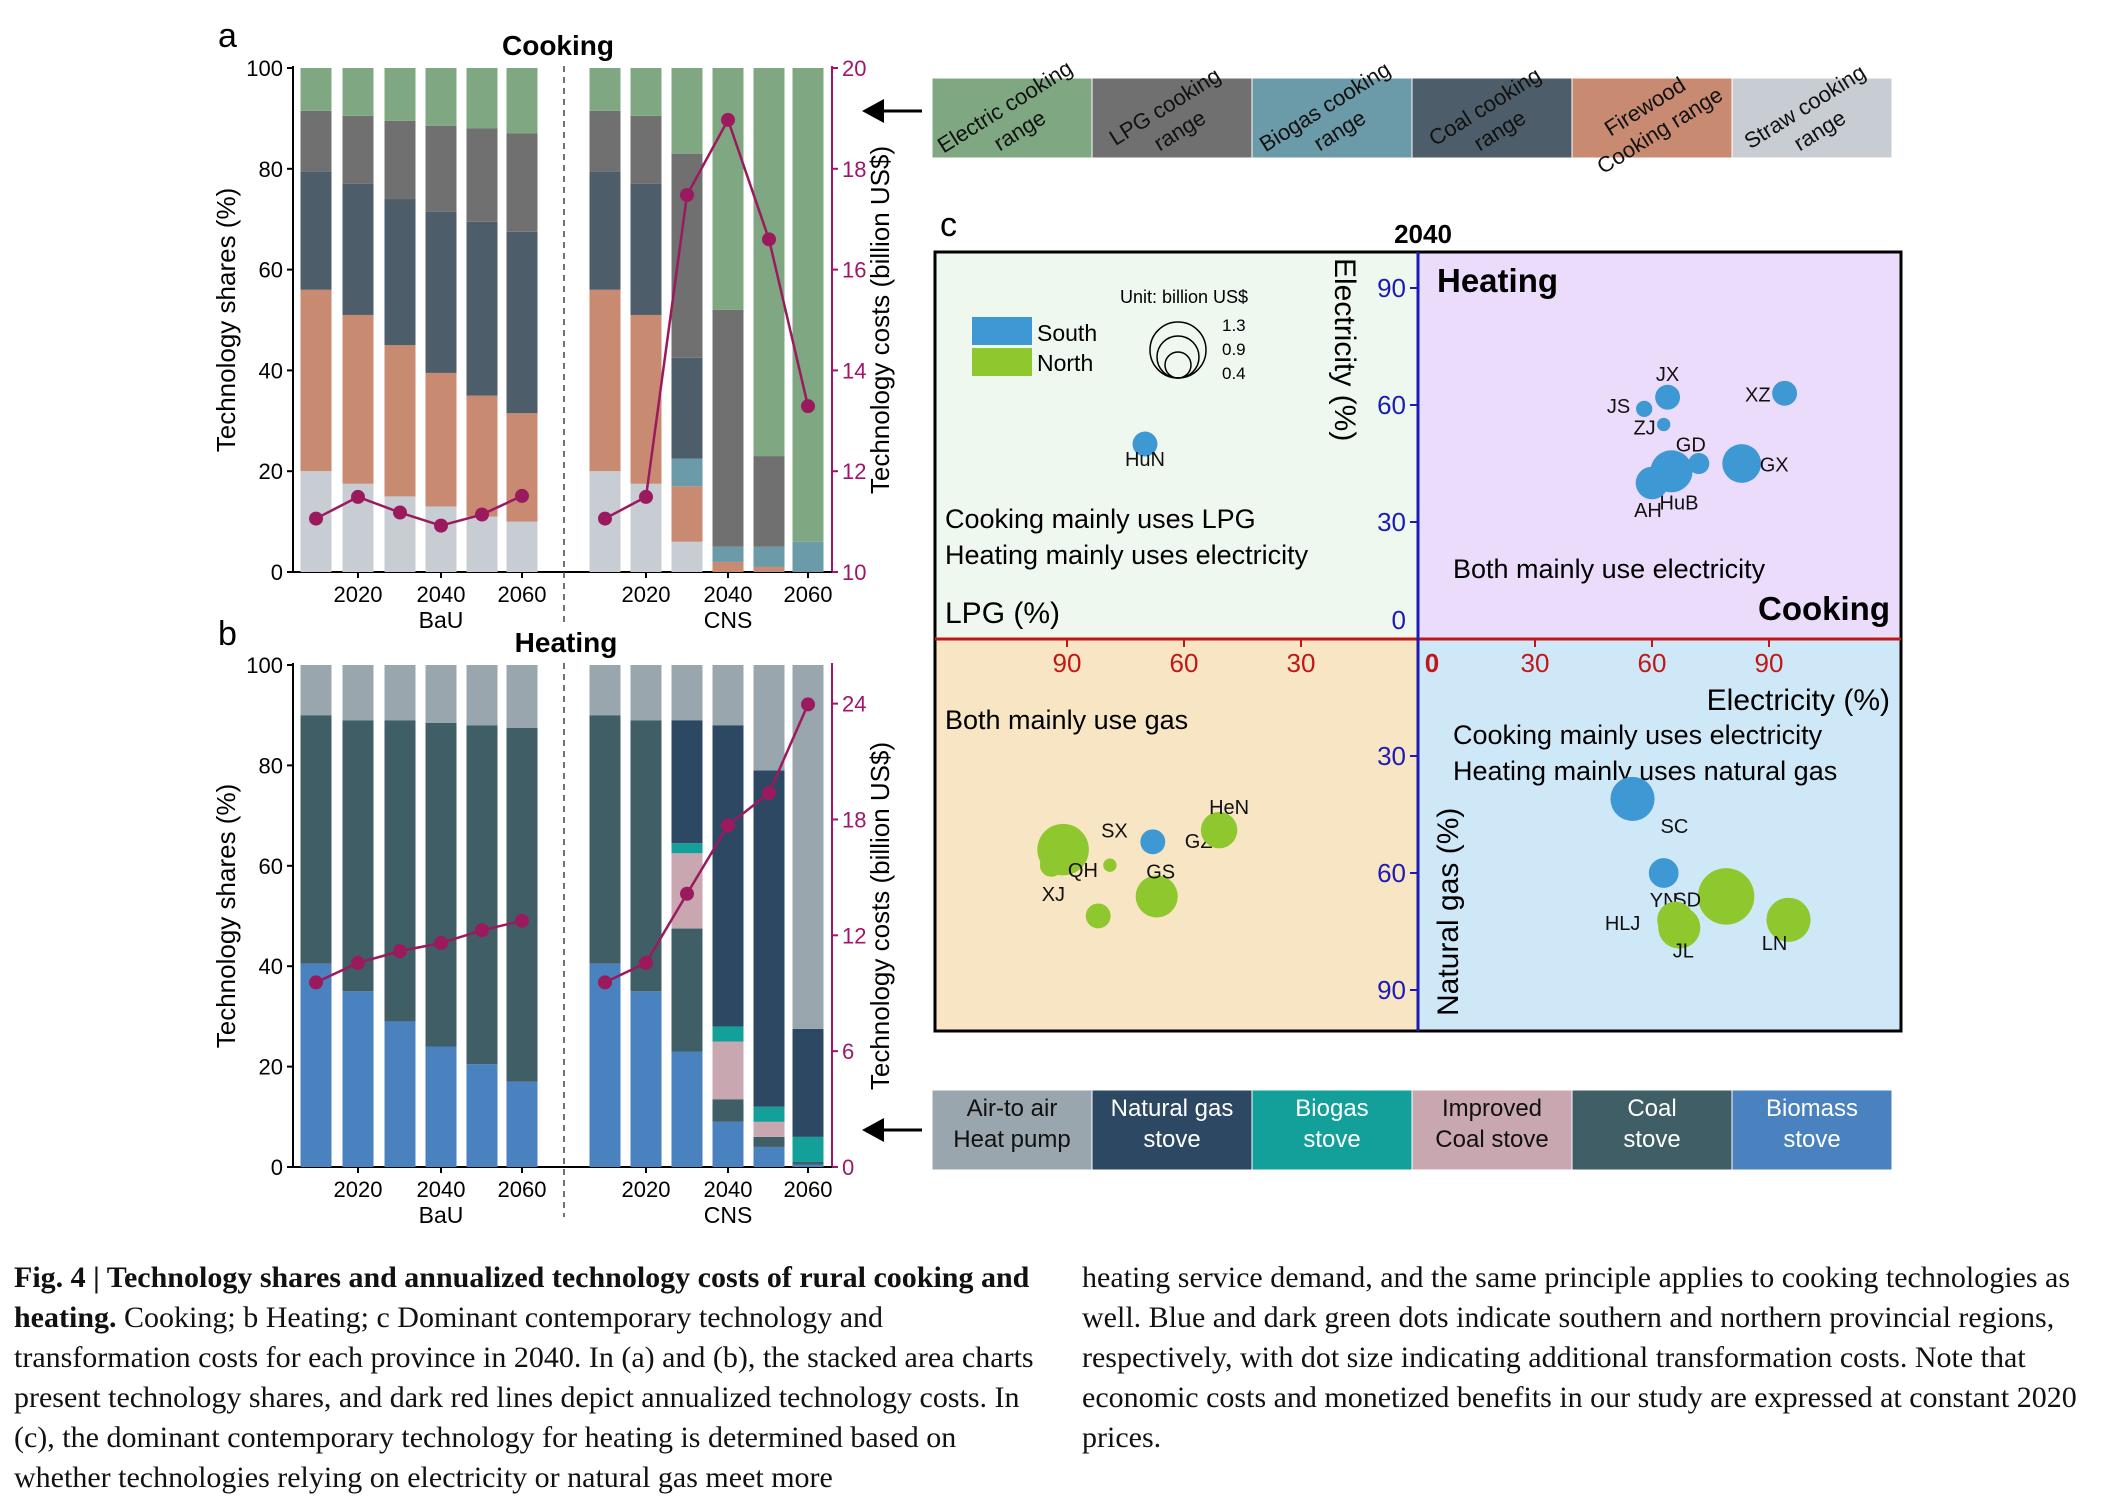 The image size is (2115, 1504). Describe the element at coordinates (1609, 569) in the screenshot. I see `quadrant-tr-text: Both mainly use electricity` at that location.